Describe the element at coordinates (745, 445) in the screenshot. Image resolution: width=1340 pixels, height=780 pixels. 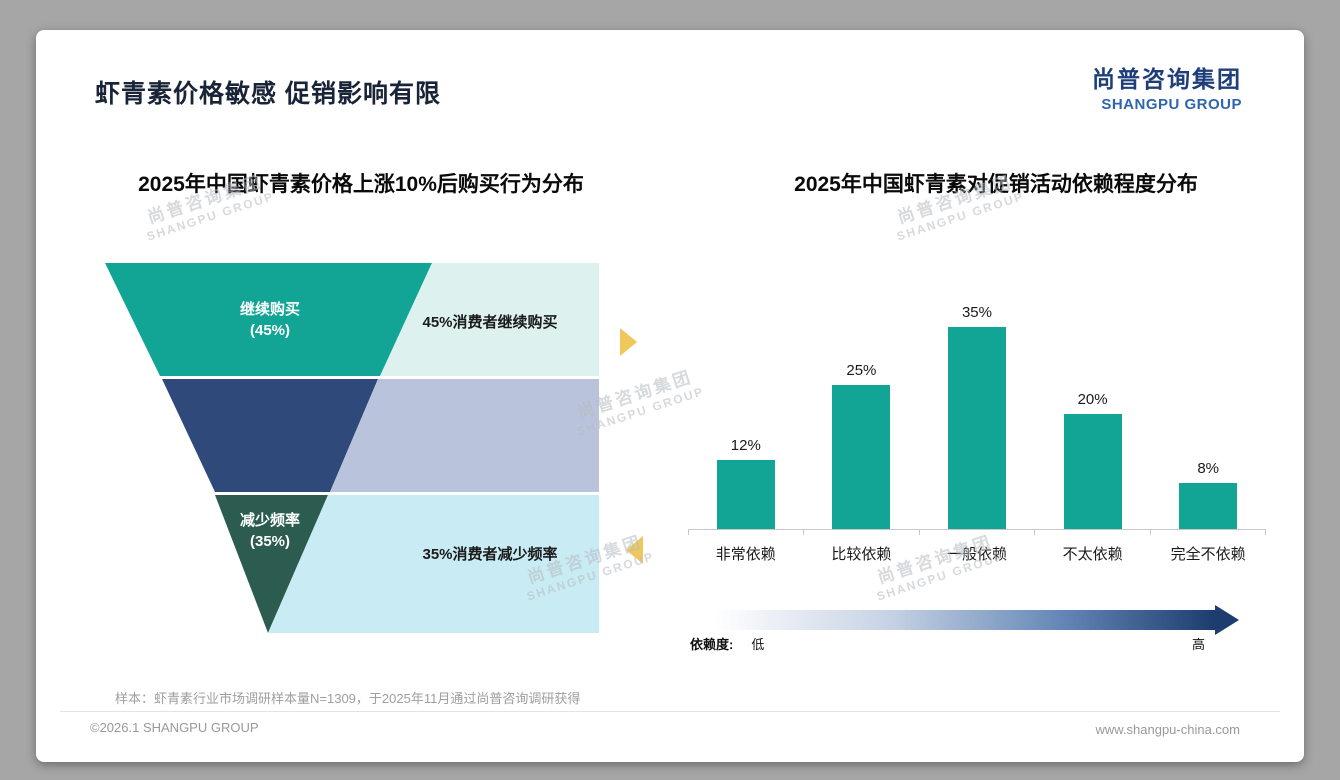
I see `bar-value-label: 12%` at that location.